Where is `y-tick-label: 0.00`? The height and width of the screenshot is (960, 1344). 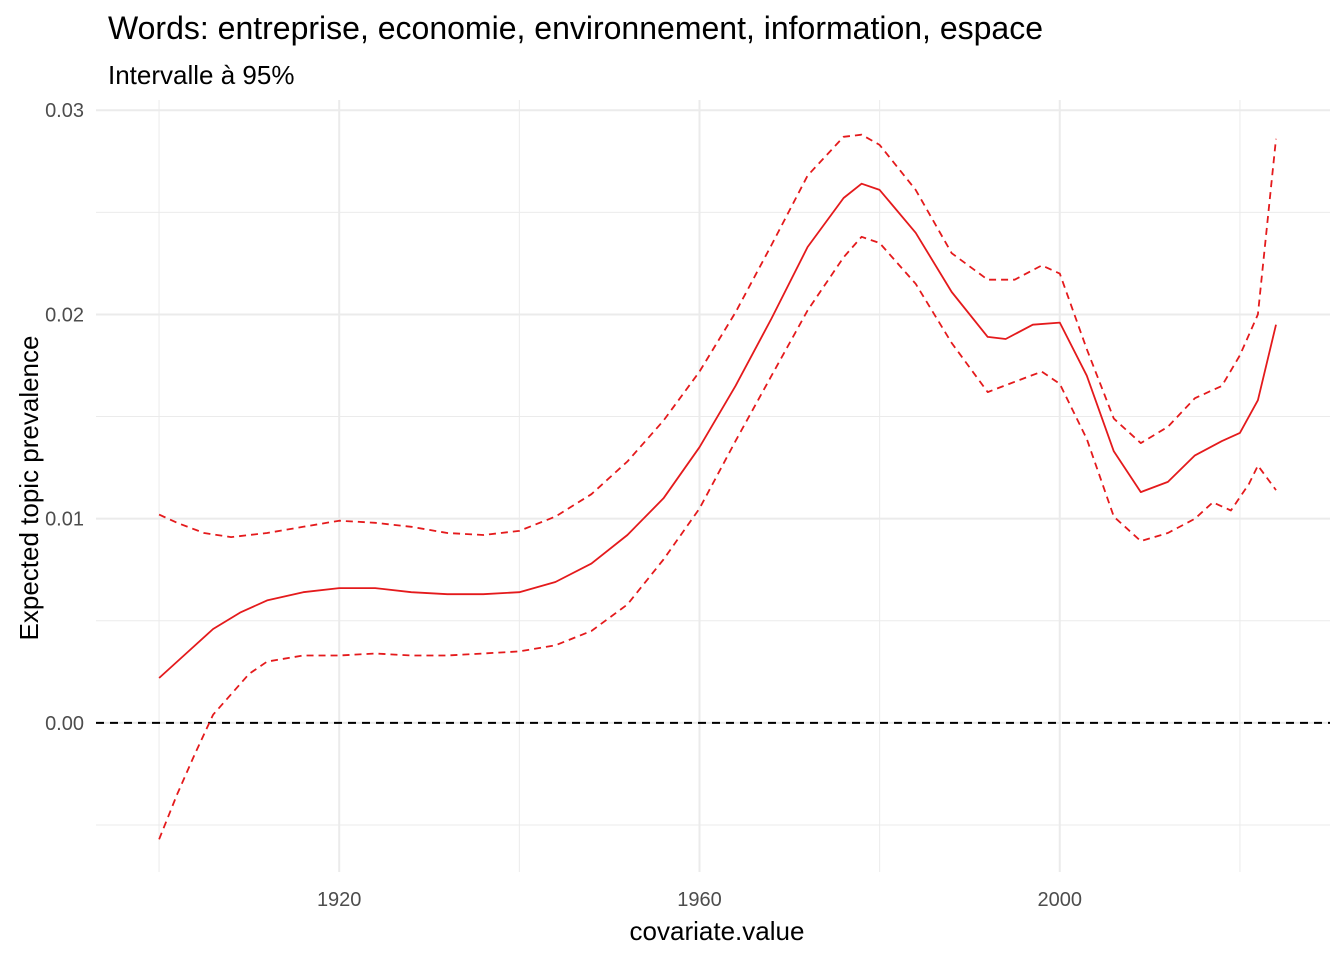 y-tick-label: 0.00 is located at coordinates (64, 724).